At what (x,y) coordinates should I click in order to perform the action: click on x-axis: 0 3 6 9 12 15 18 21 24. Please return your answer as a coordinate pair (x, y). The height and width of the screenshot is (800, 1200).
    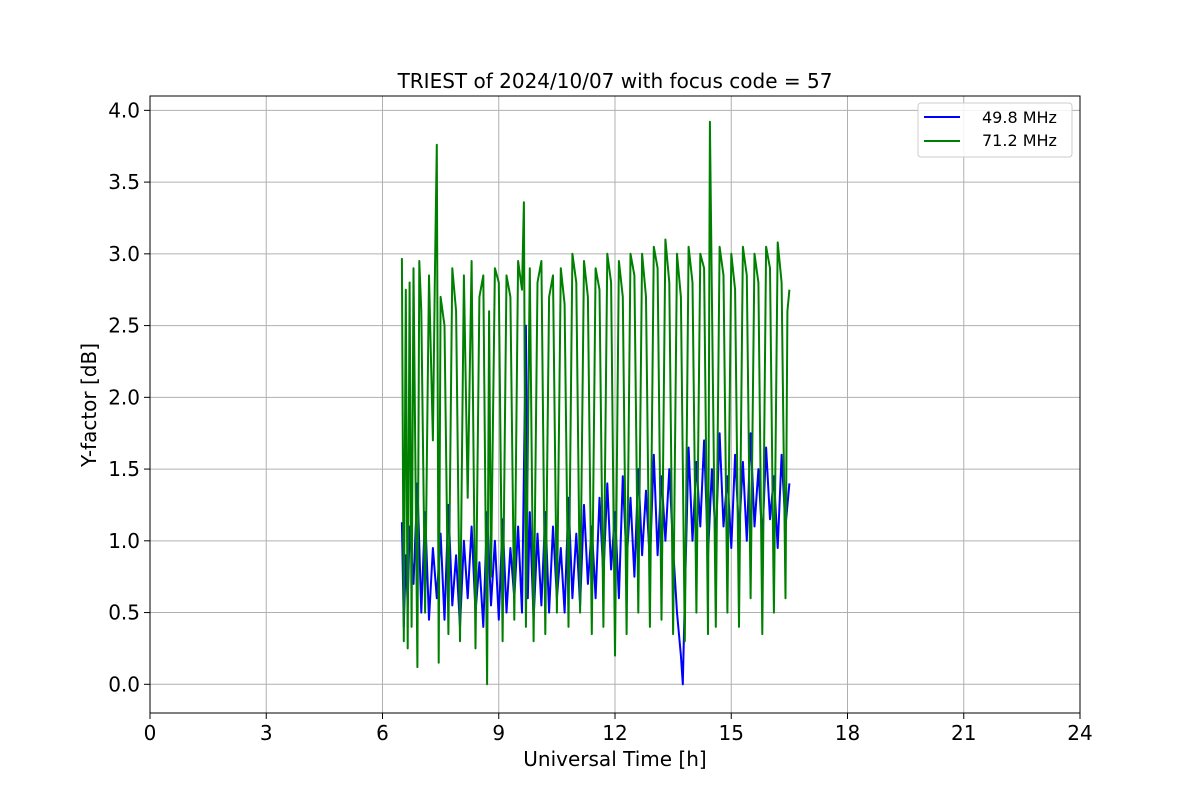
    Looking at the image, I should click on (618, 729).